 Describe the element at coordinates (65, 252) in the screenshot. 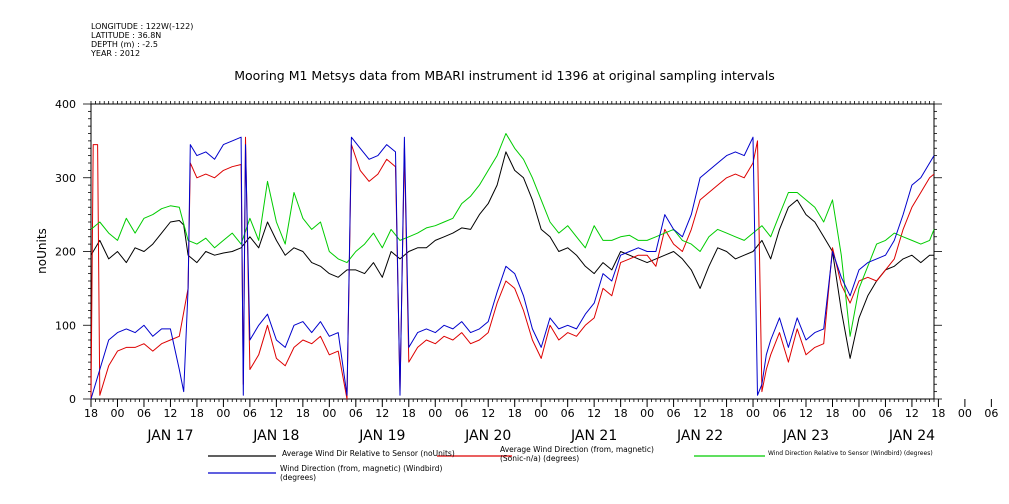

I see `y-tick-label: 200` at that location.